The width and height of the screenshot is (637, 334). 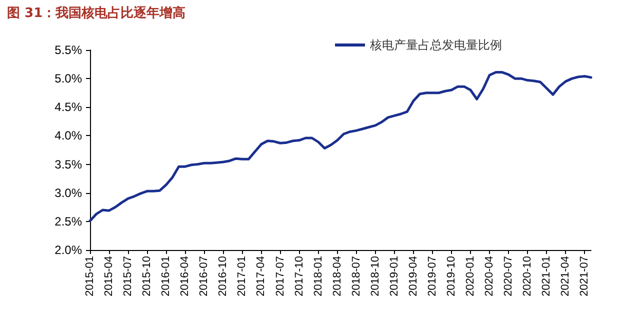 I want to click on y-tick-label: 3.0%, so click(x=68, y=193).